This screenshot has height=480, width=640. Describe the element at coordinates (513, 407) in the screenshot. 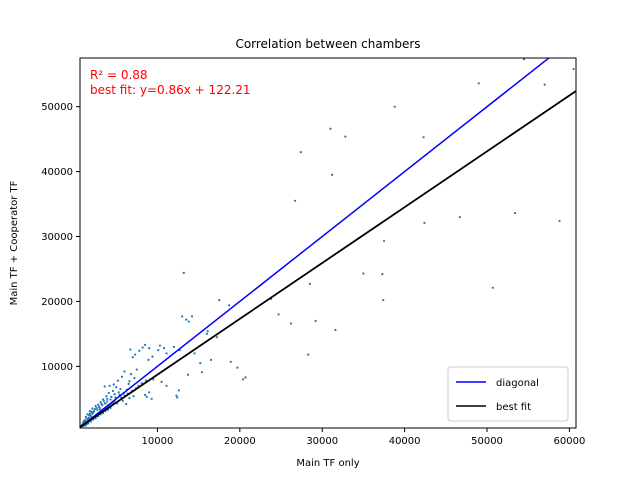

I see `legend-best-fit-label: best fit` at that location.